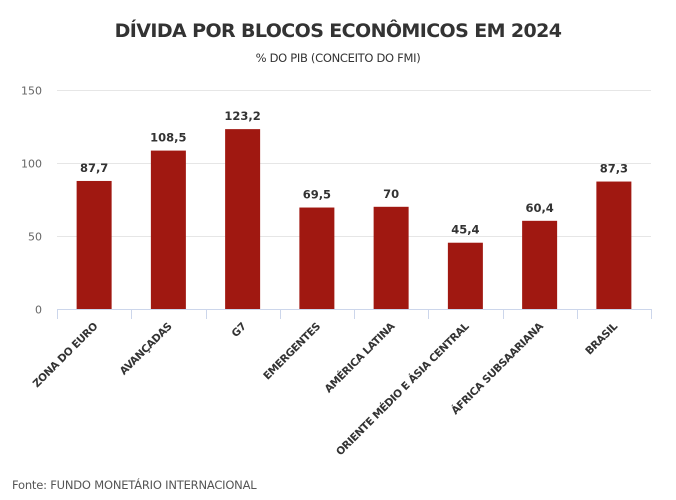 The width and height of the screenshot is (676, 500). Describe the element at coordinates (601, 338) in the screenshot. I see `x-tick-label: BRASIL` at that location.